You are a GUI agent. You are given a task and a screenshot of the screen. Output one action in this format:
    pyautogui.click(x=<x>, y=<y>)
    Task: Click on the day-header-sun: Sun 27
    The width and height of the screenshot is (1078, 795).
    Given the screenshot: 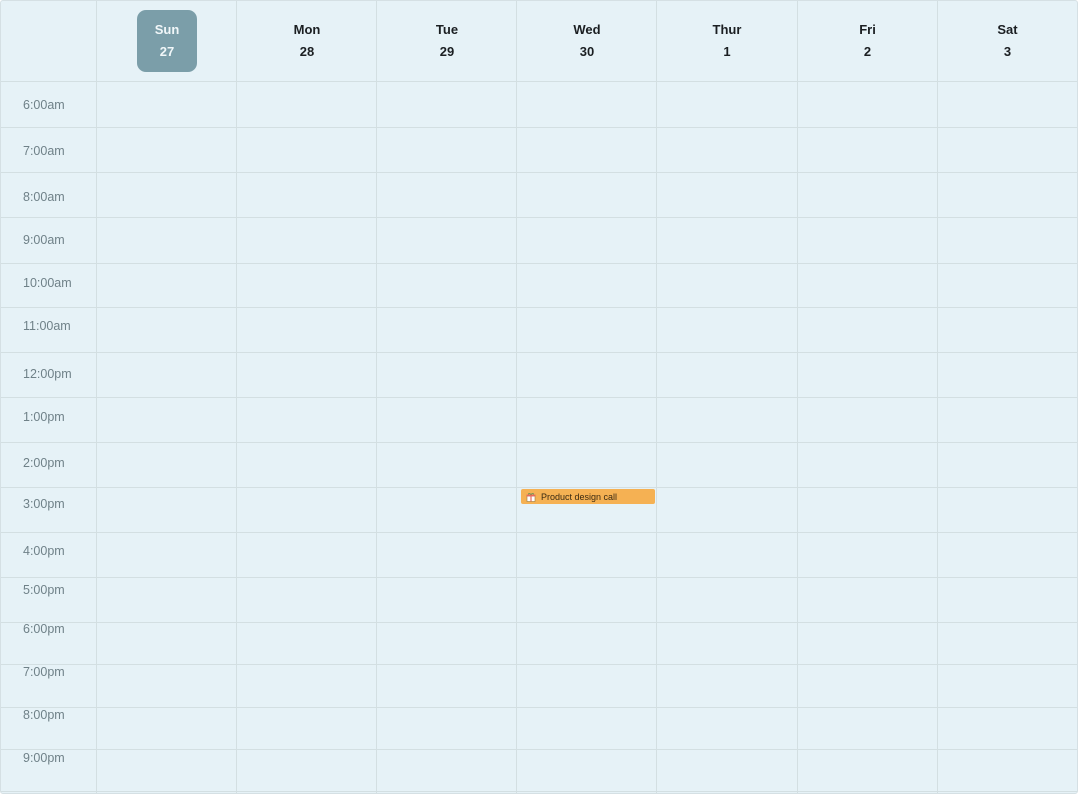 What is the action you would take?
    pyautogui.click(x=167, y=41)
    